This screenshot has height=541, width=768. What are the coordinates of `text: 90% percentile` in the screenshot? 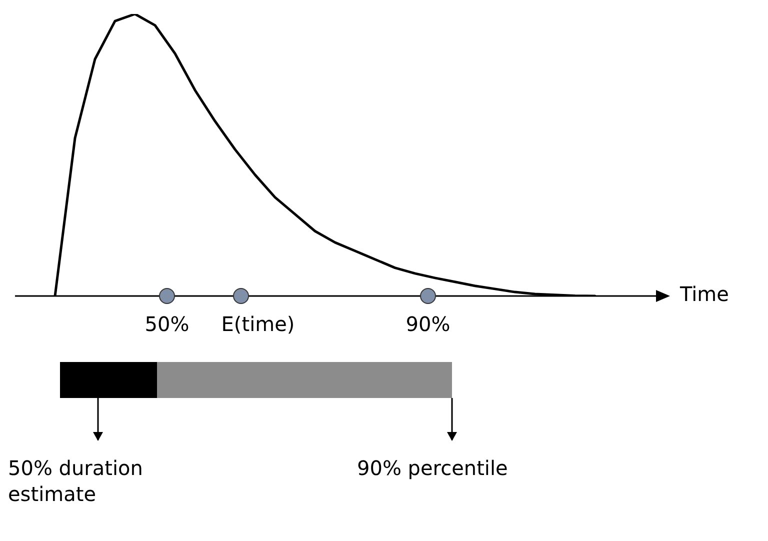 It's located at (433, 468).